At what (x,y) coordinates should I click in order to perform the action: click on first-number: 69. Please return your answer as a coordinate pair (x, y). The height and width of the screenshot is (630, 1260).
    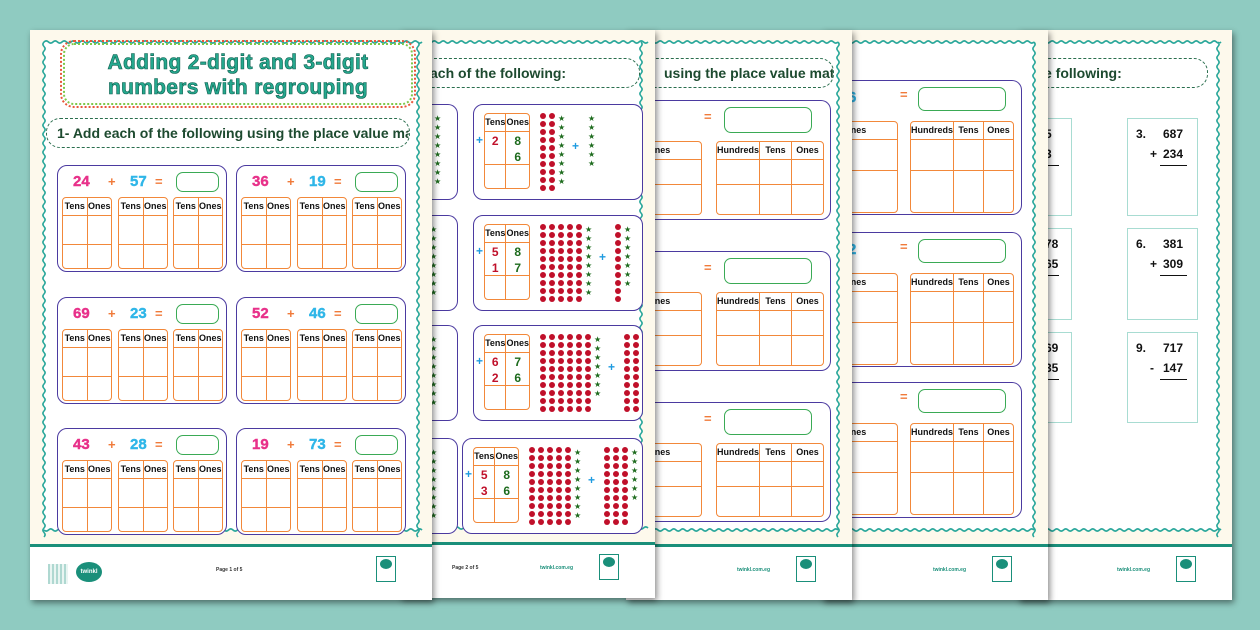
    Looking at the image, I should click on (81, 313).